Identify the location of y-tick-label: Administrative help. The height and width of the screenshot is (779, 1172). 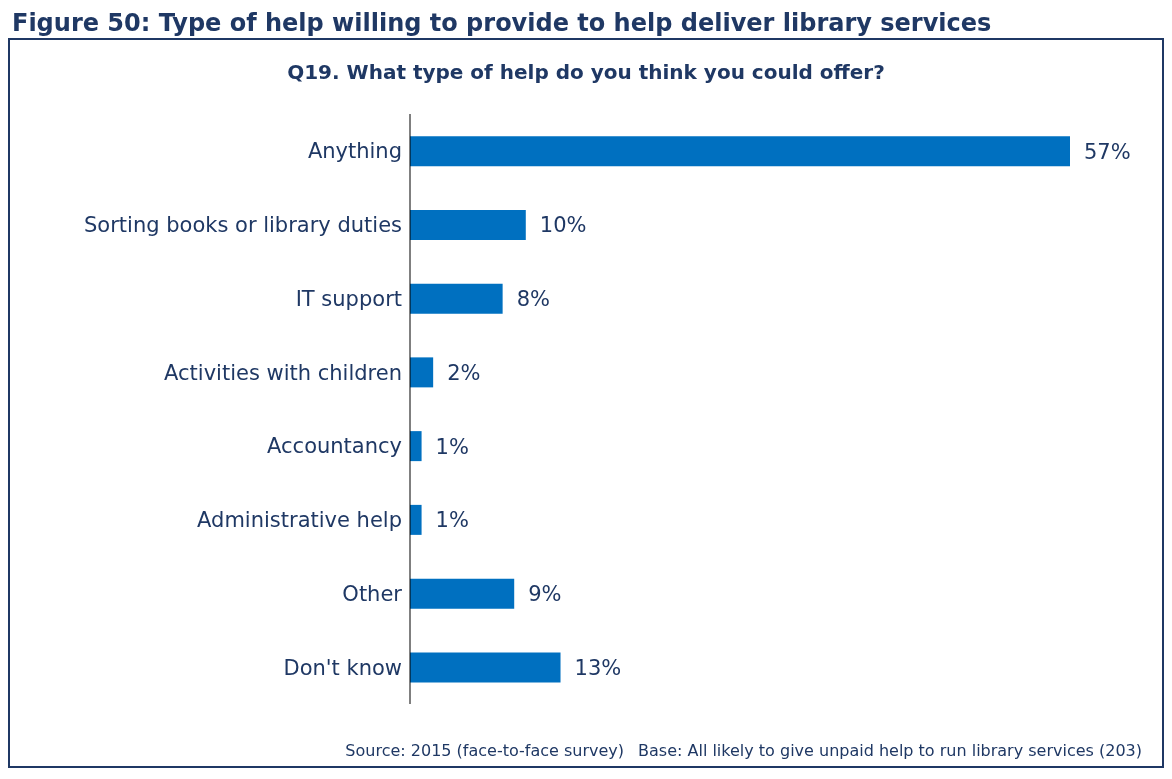
(299, 520).